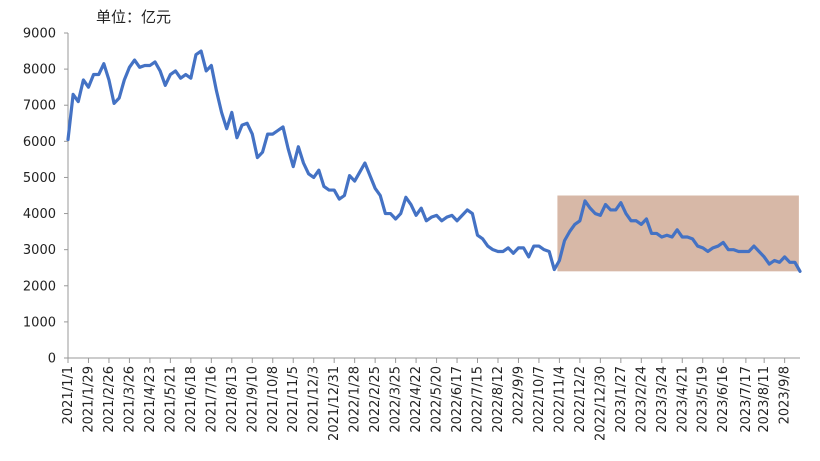 This screenshot has height=461, width=820. What do you see at coordinates (580, 399) in the screenshot?
I see `x-tick-label: 2022/12/2` at bounding box center [580, 399].